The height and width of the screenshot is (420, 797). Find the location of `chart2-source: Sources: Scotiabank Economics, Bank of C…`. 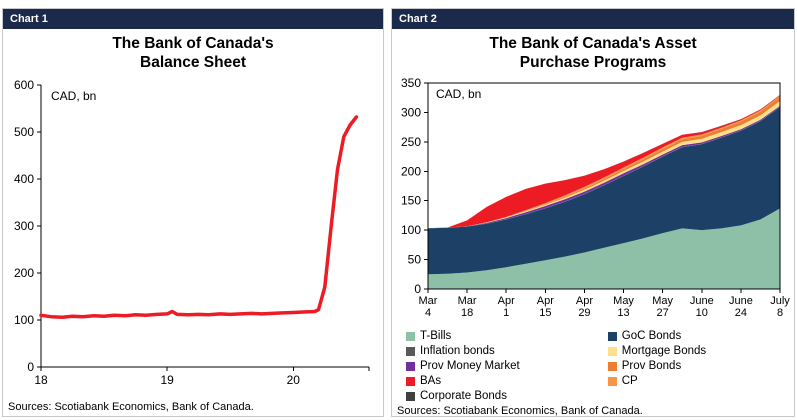

chart2-source: Sources: Scotiabank Economics, Bank of C… is located at coordinates (520, 410).